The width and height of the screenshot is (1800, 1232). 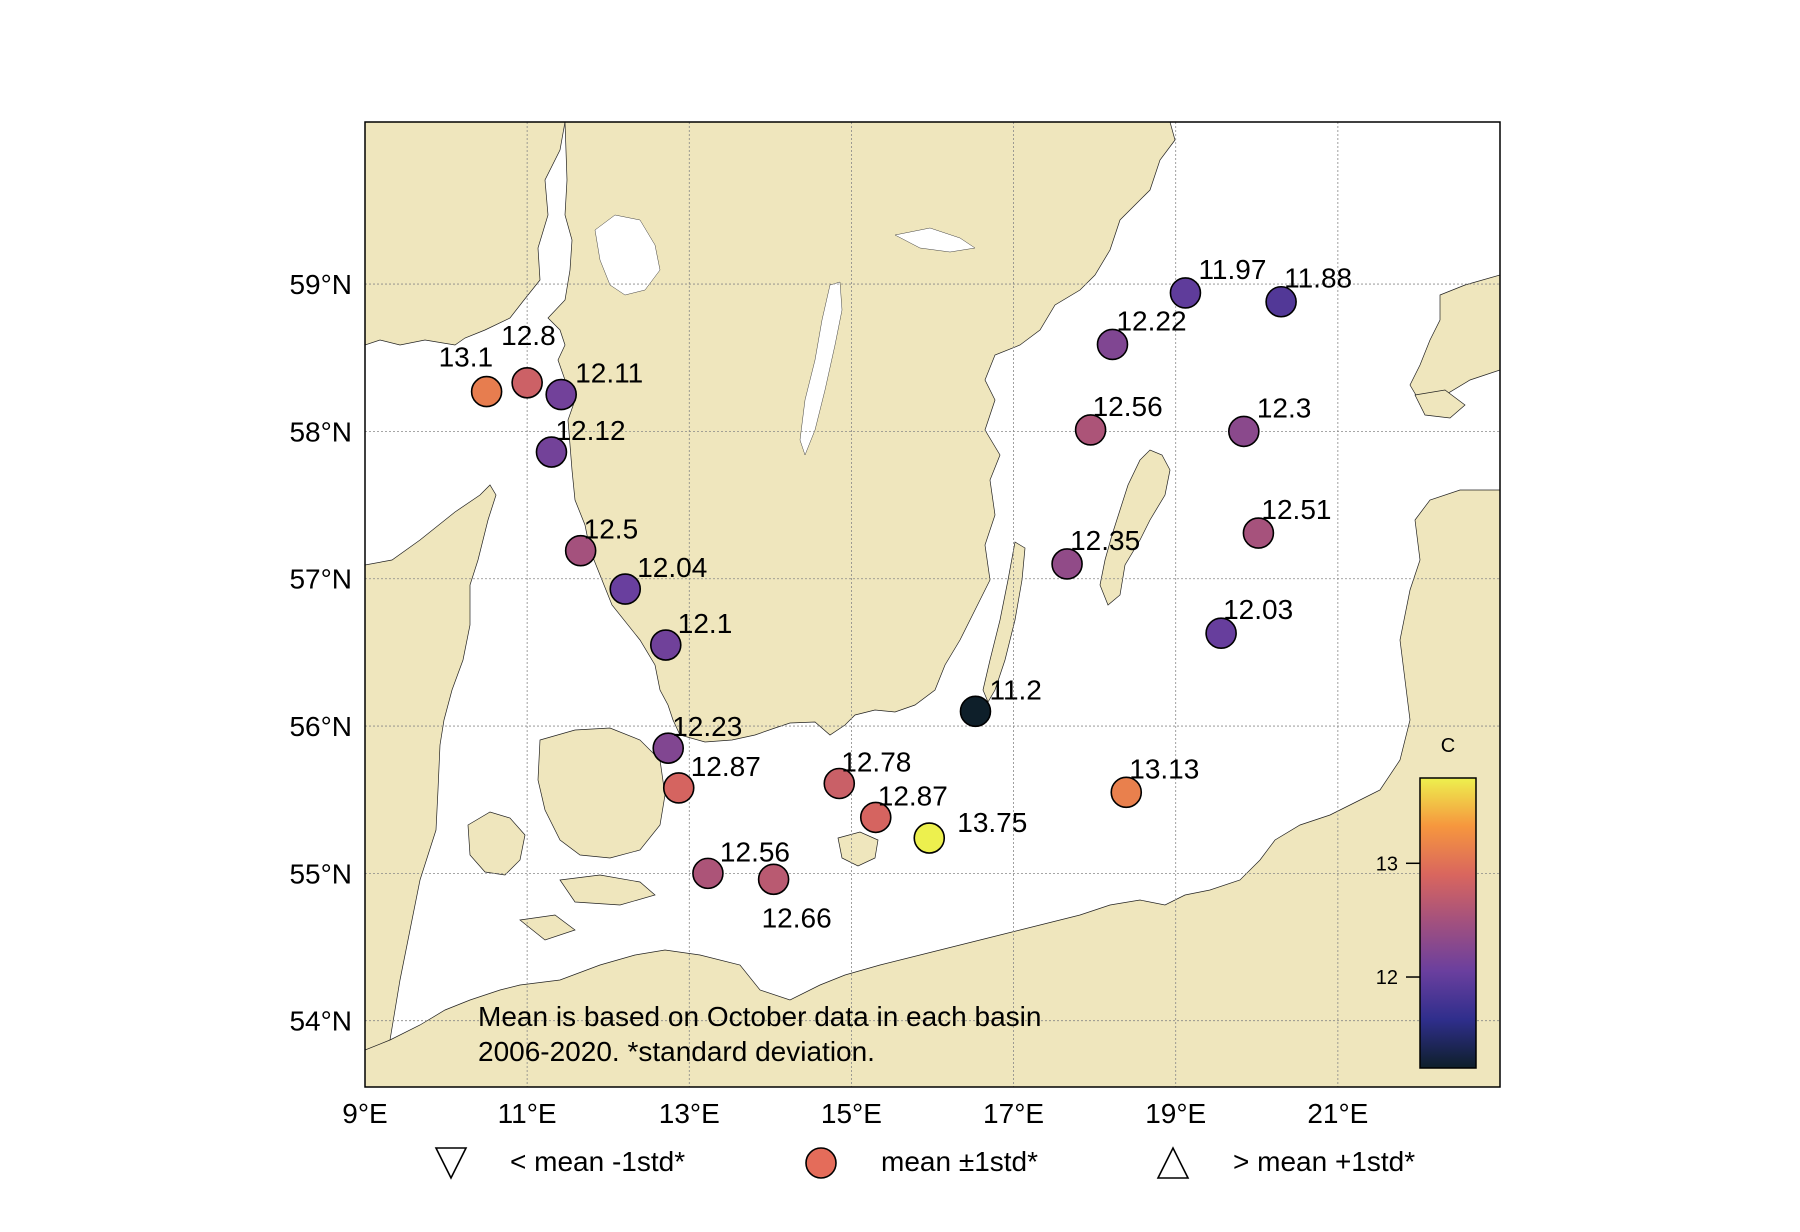 What do you see at coordinates (320, 1021) in the screenshot?
I see `lat-tick-label: 54°N` at bounding box center [320, 1021].